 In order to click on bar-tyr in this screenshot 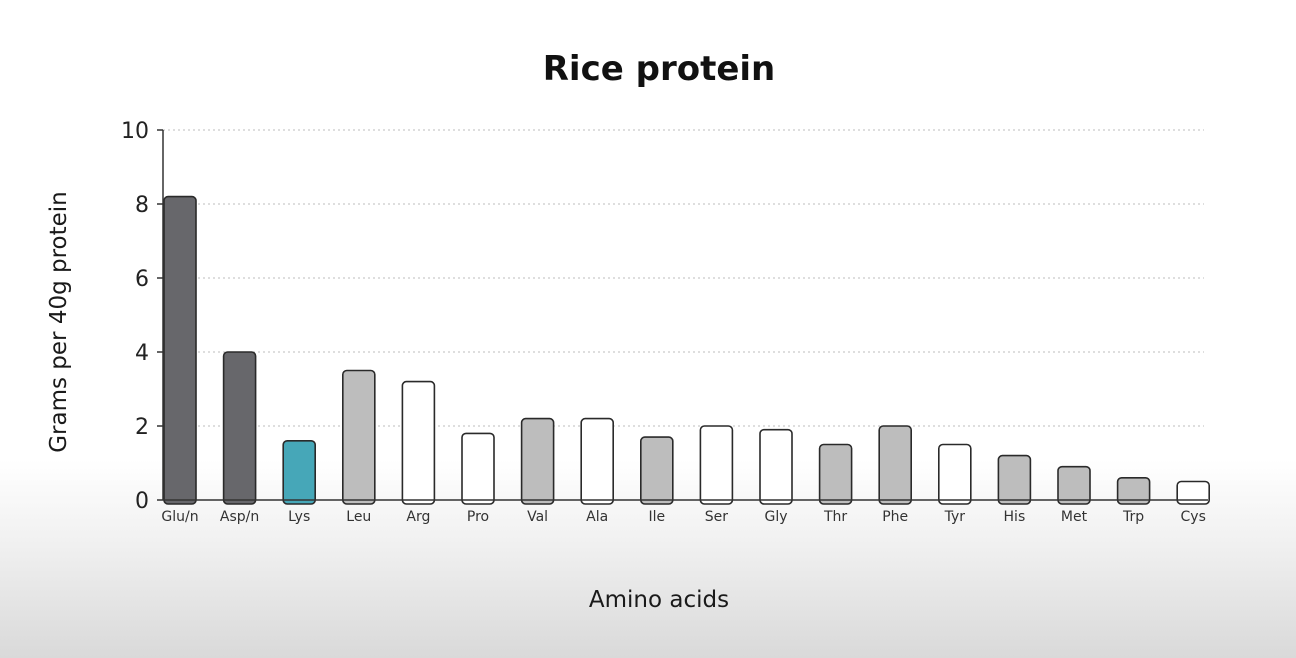, I will do `click(954, 474)`.